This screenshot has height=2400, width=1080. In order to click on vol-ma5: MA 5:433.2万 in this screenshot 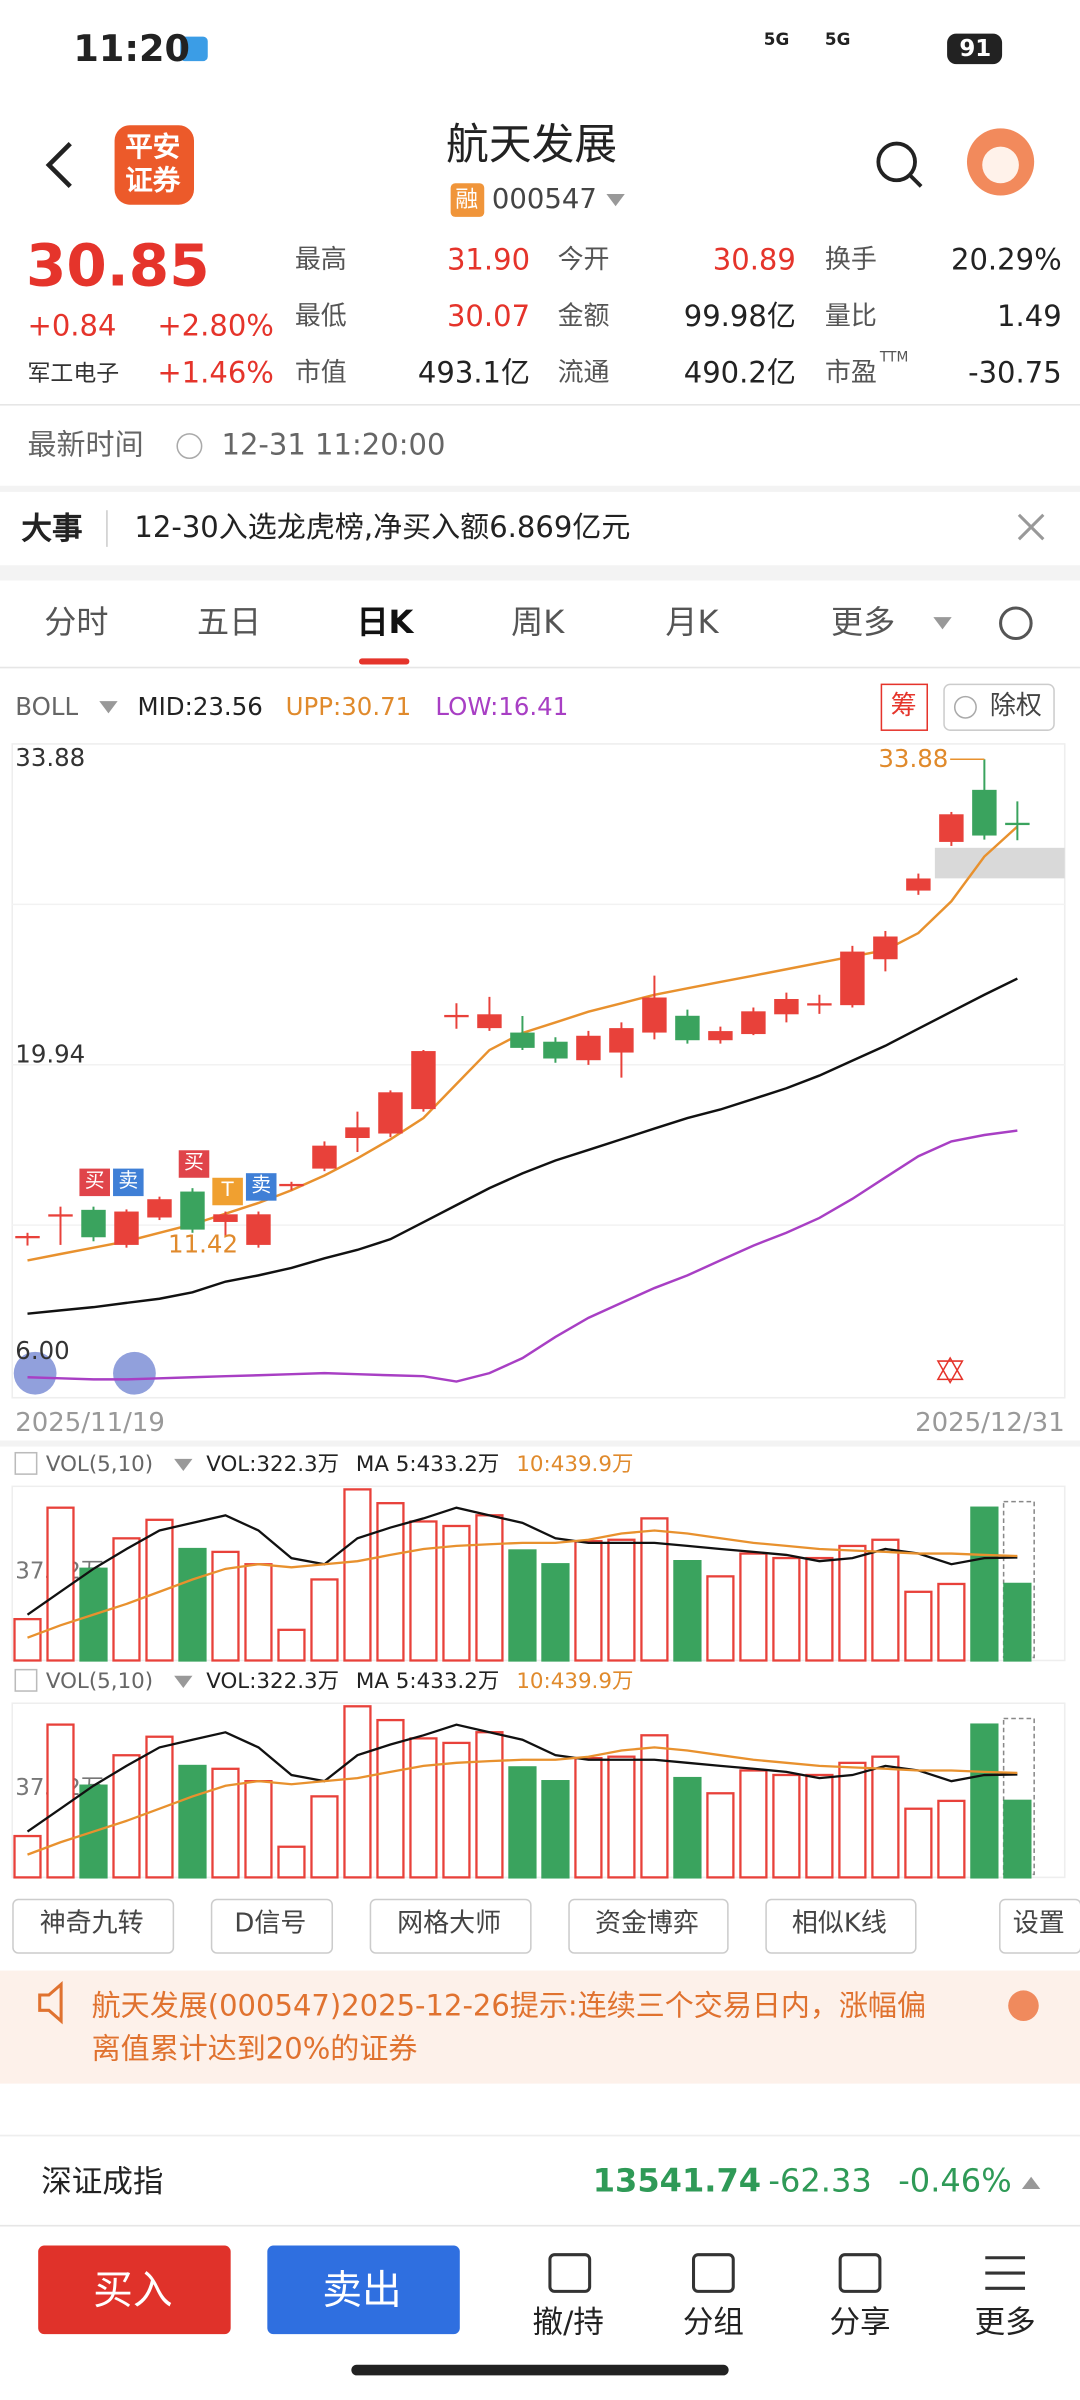, I will do `click(427, 1682)`.